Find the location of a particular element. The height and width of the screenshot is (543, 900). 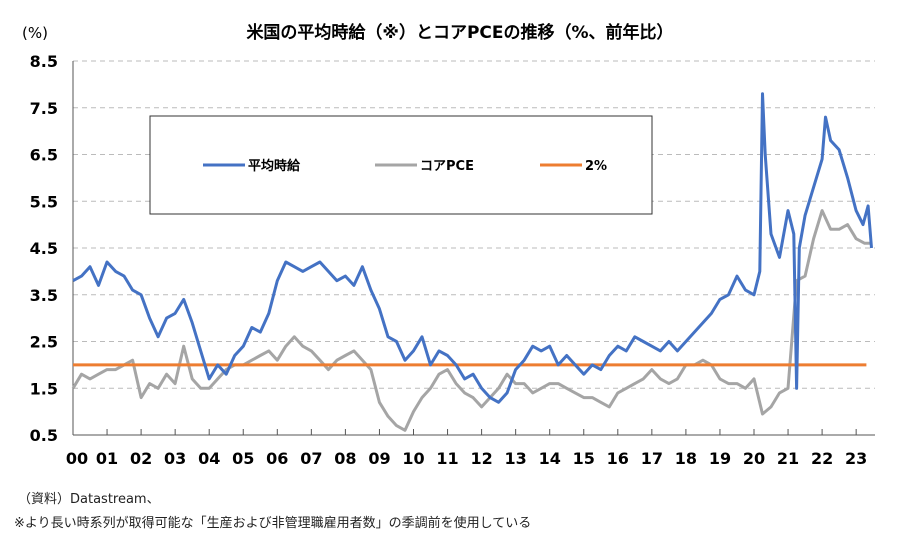

x-tick-label: 03 is located at coordinates (175, 458).